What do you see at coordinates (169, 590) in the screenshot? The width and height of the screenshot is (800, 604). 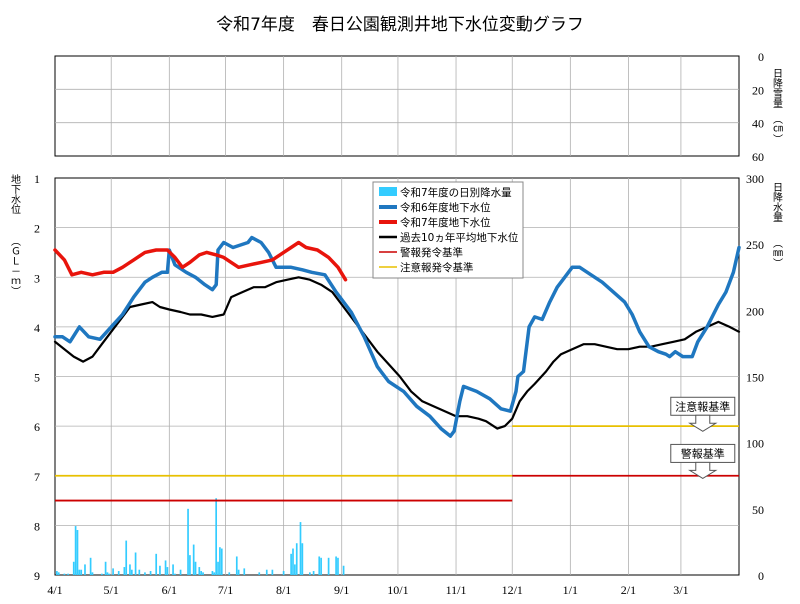 I see `x-tick-label: 6/1` at bounding box center [169, 590].